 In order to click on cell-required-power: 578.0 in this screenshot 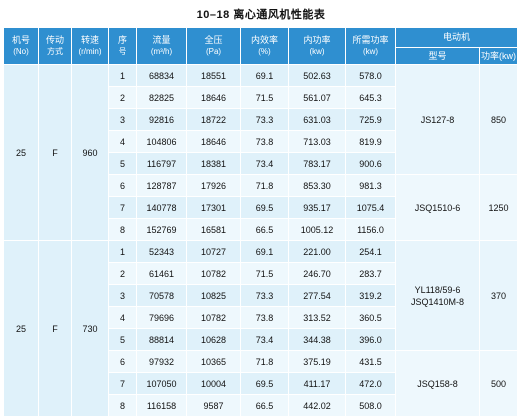, I will do `click(370, 75)`.